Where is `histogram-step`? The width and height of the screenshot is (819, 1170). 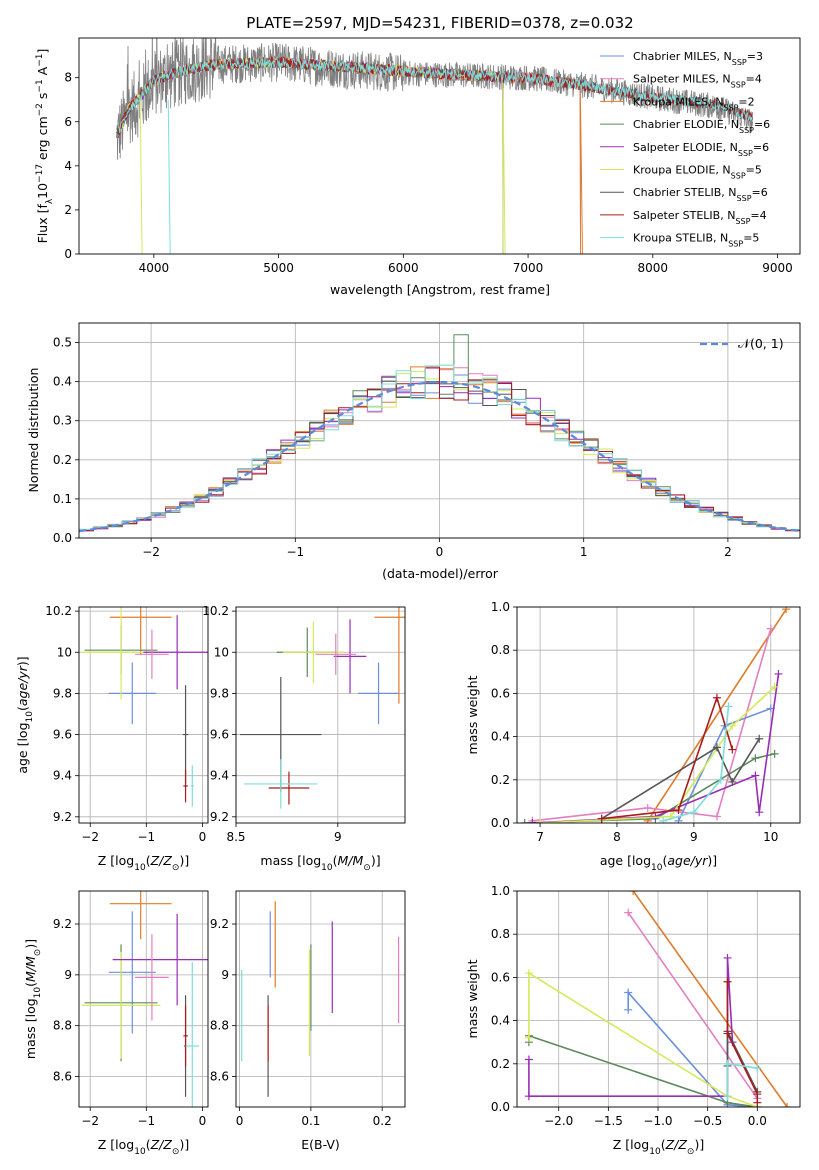 histogram-step is located at coordinates (439, 448).